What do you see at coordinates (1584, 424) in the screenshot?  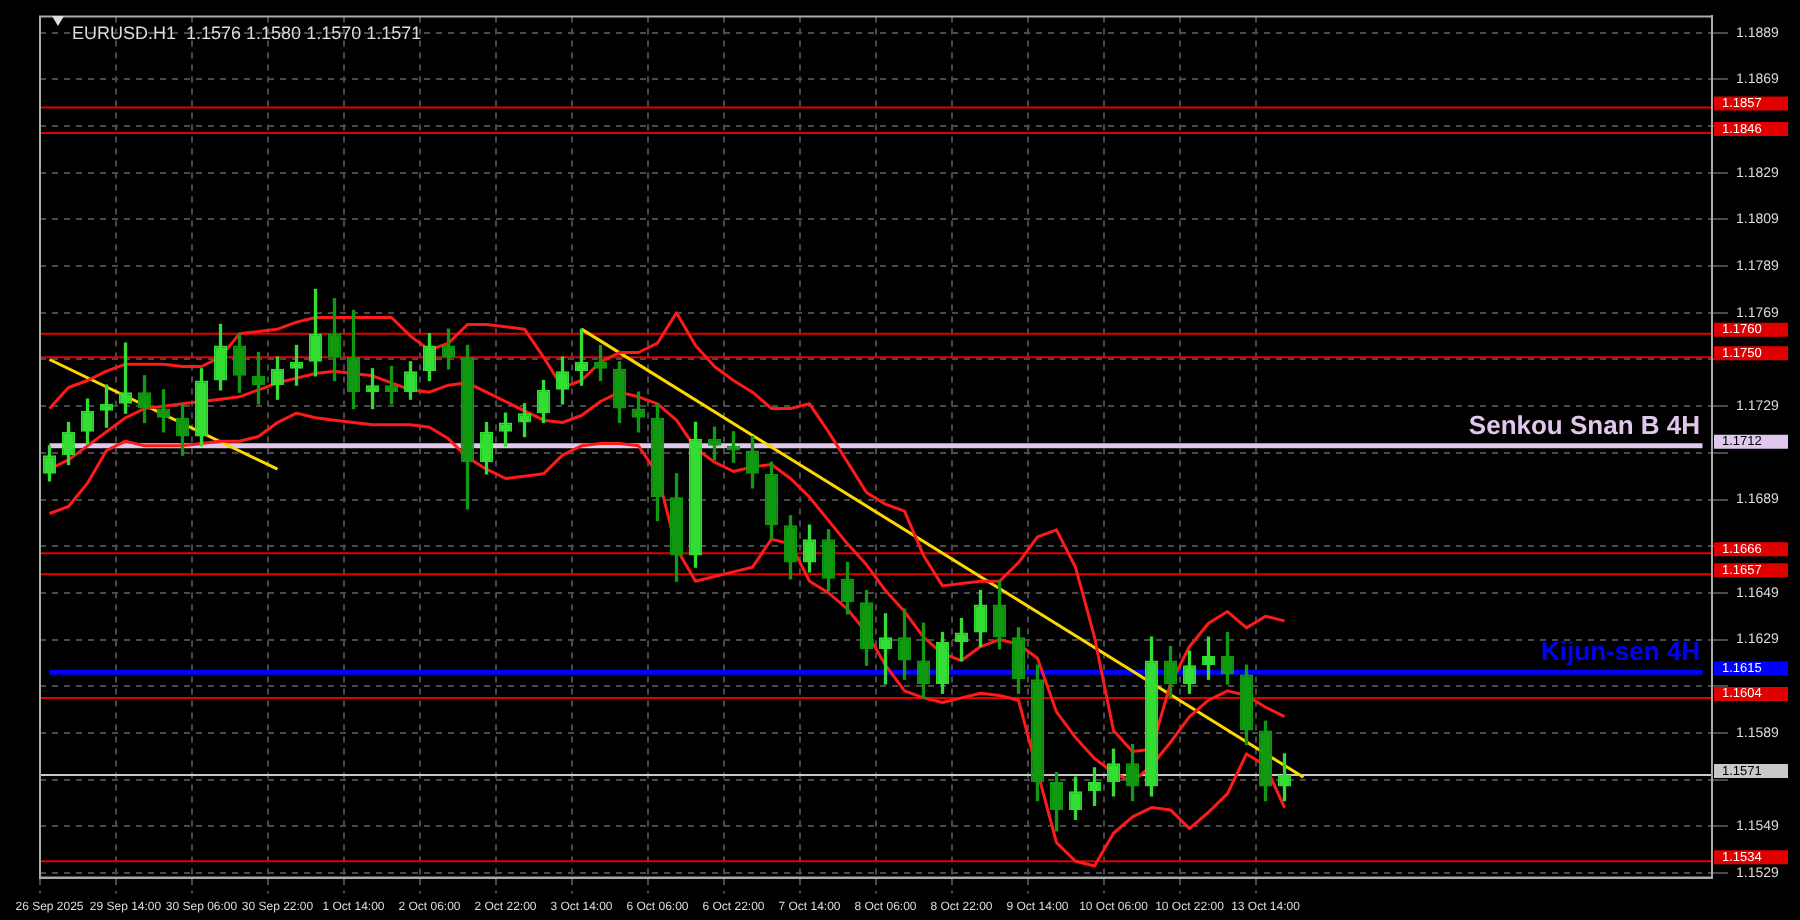 I see `legend-label: Senkou Snan B 4H` at bounding box center [1584, 424].